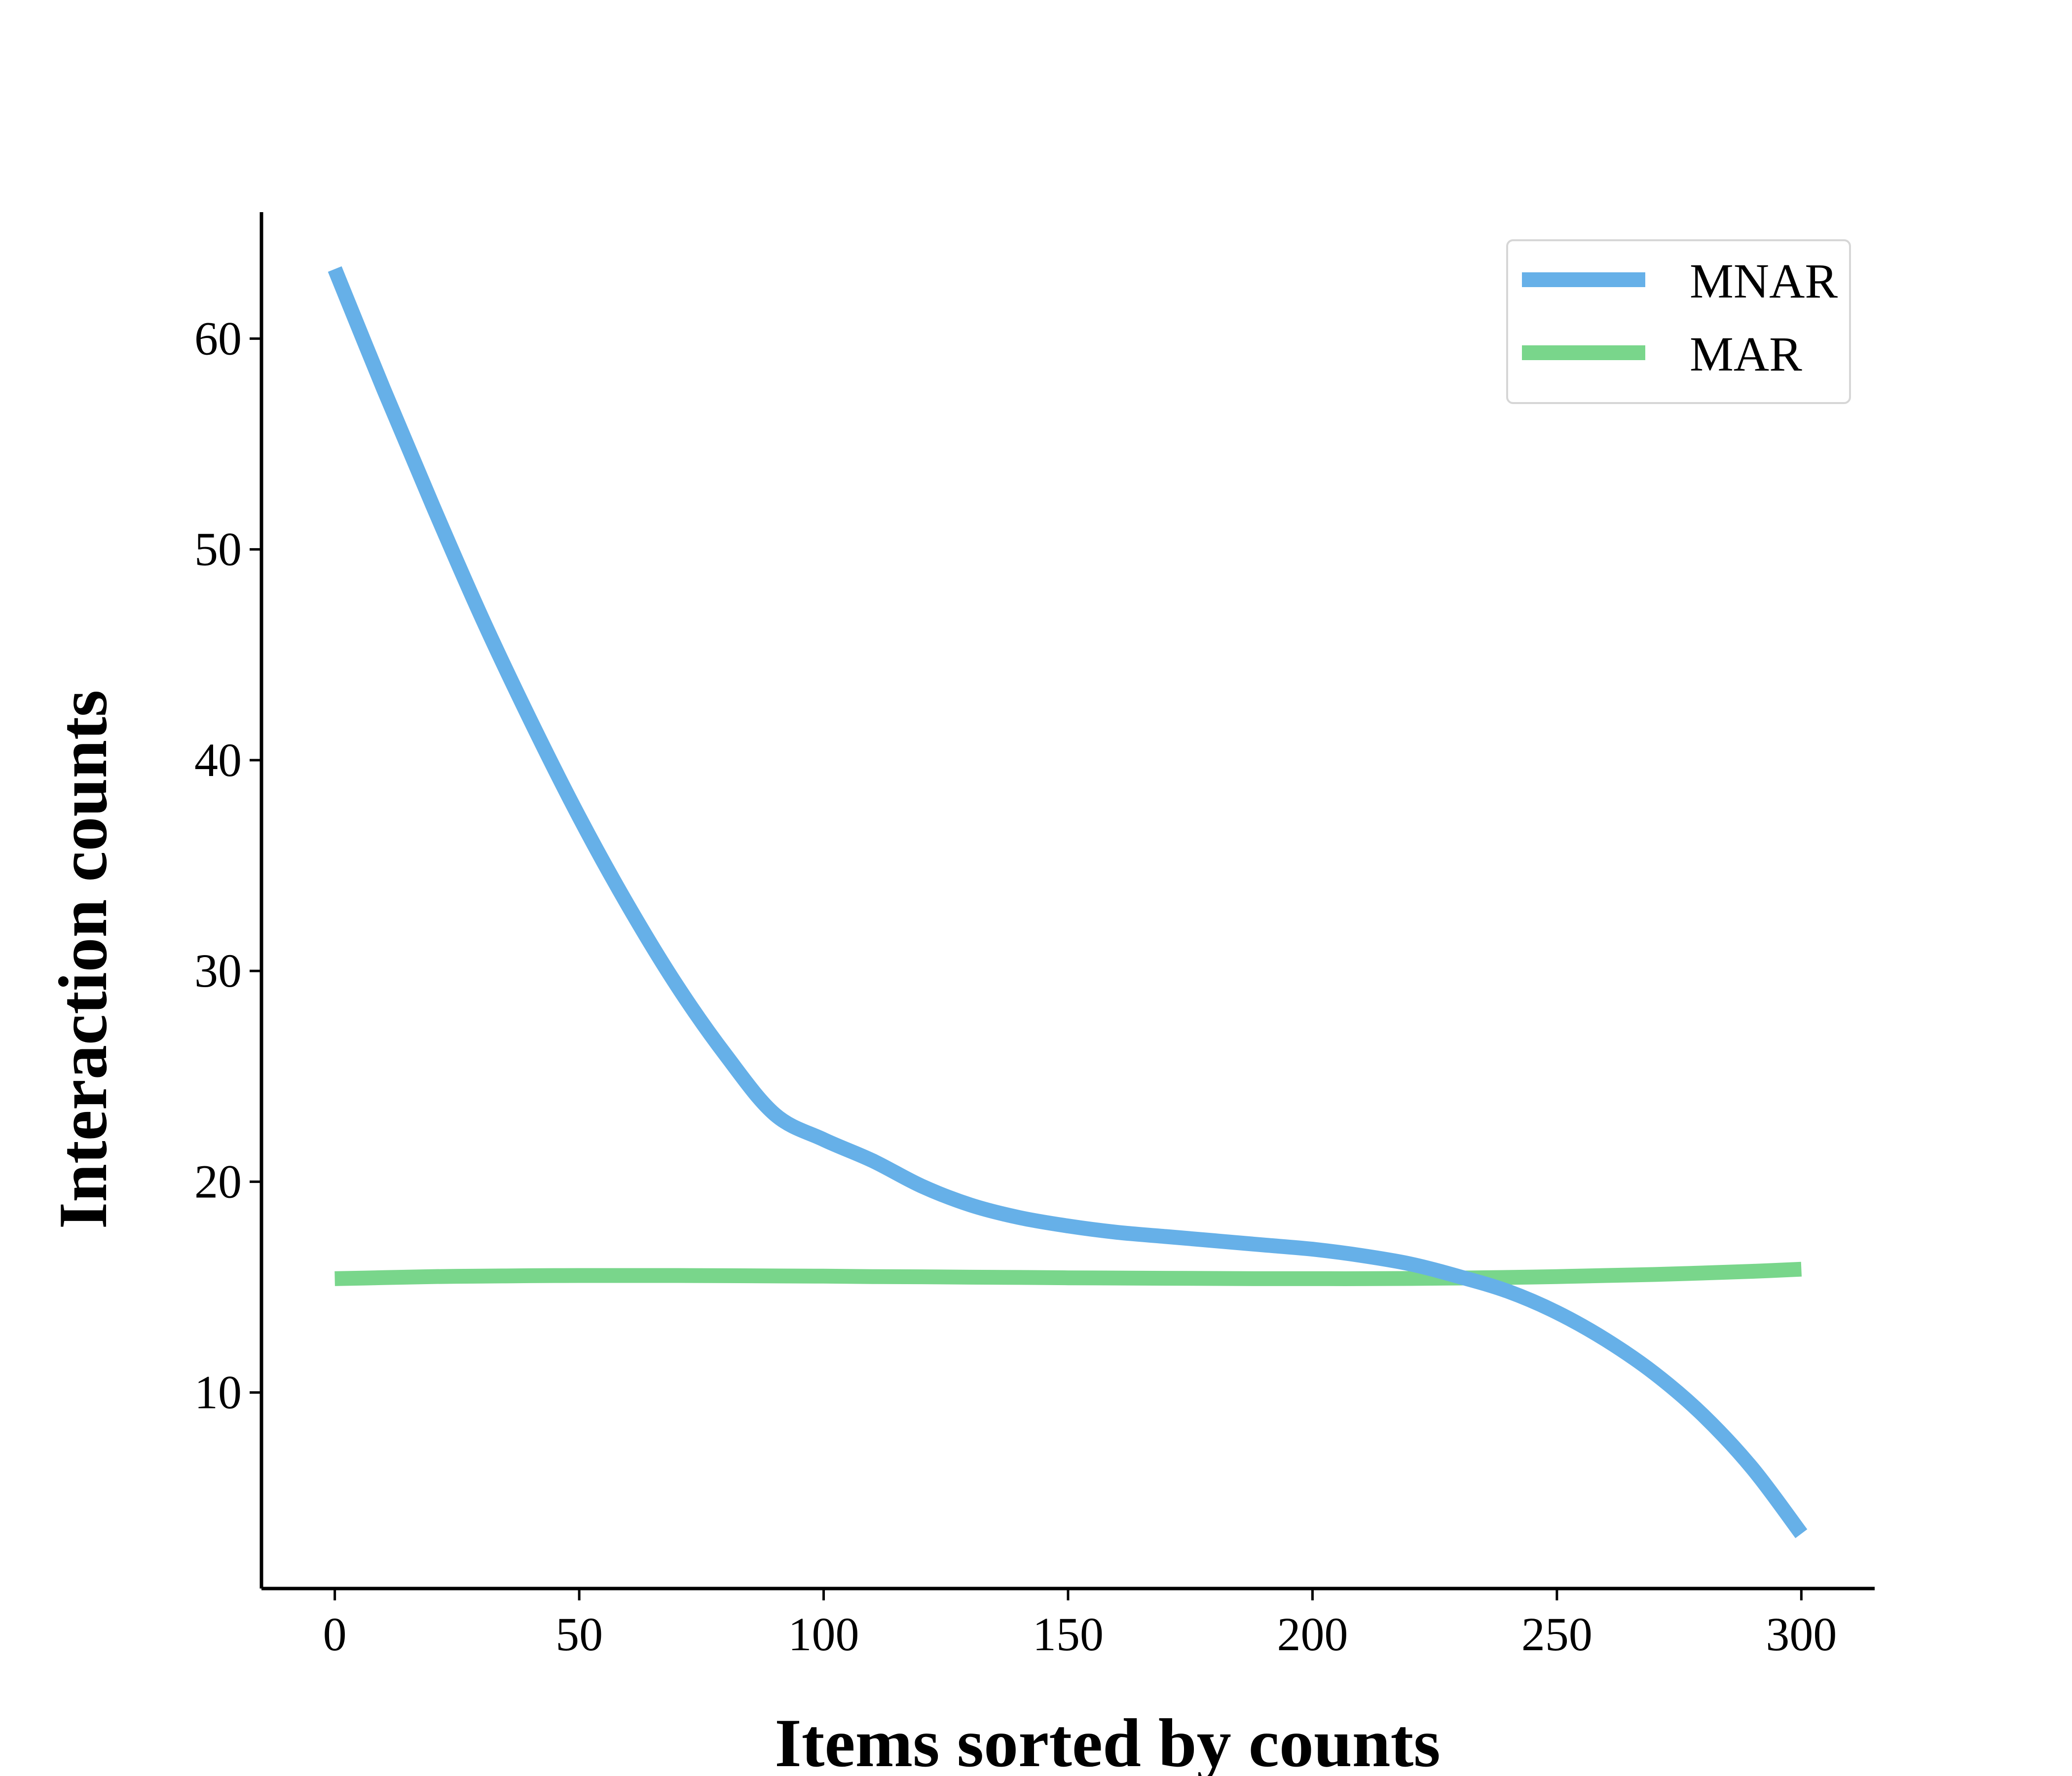 Image resolution: width=2072 pixels, height=1776 pixels. I want to click on x-tick-label: 300, so click(1802, 1635).